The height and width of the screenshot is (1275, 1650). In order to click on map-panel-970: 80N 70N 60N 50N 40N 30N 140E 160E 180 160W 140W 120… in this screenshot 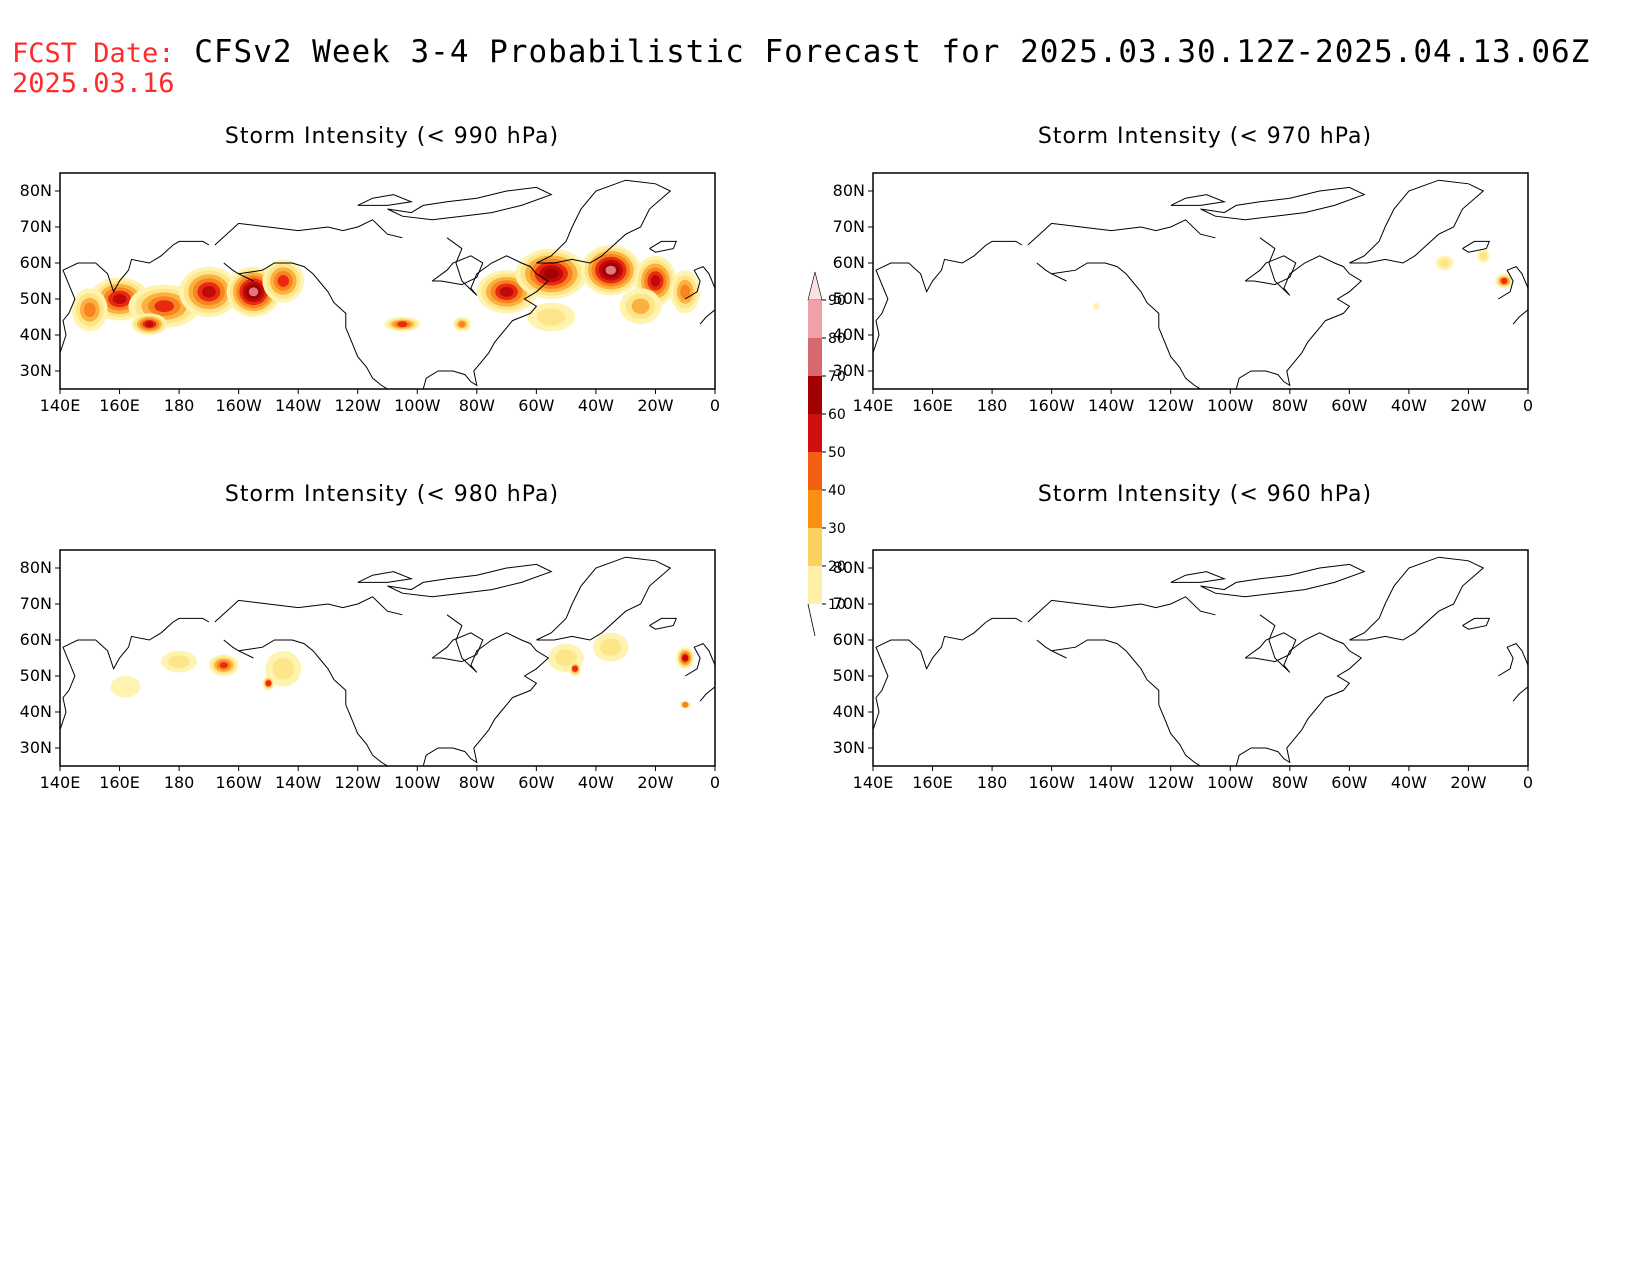, I will do `click(1208, 297)`.